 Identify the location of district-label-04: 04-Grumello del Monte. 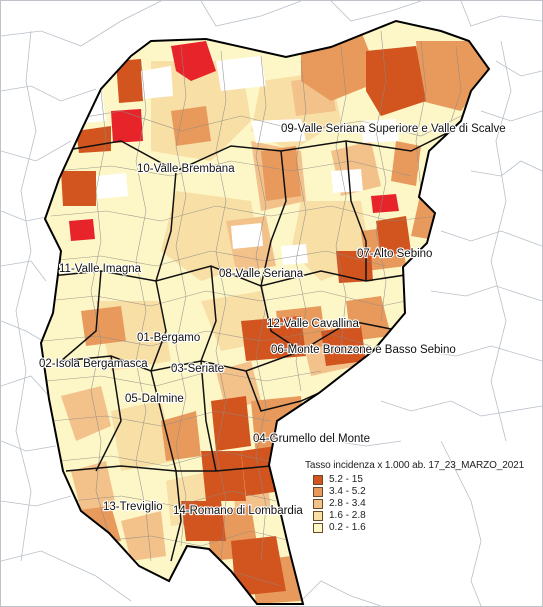
(311, 439).